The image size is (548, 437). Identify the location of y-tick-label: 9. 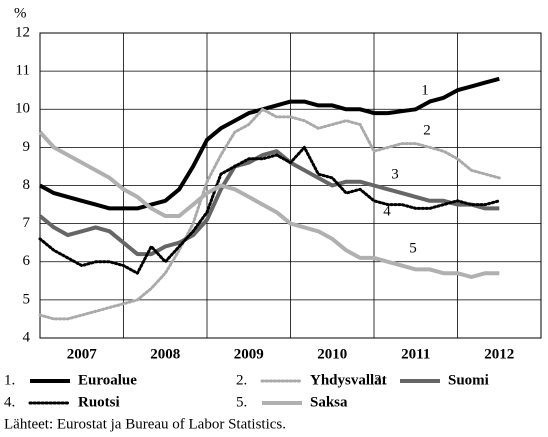
(27, 147).